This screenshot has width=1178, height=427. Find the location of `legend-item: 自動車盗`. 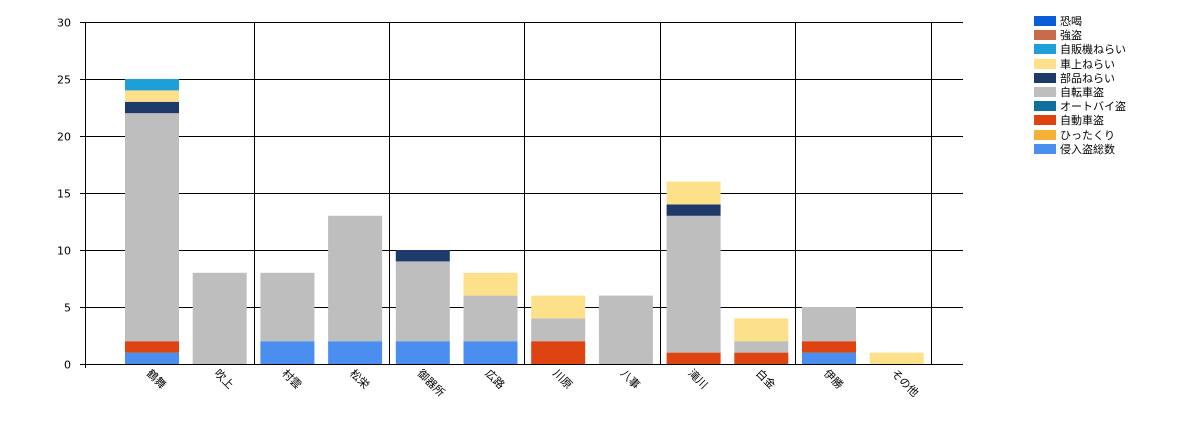

legend-item: 自動車盗 is located at coordinates (1080, 120).